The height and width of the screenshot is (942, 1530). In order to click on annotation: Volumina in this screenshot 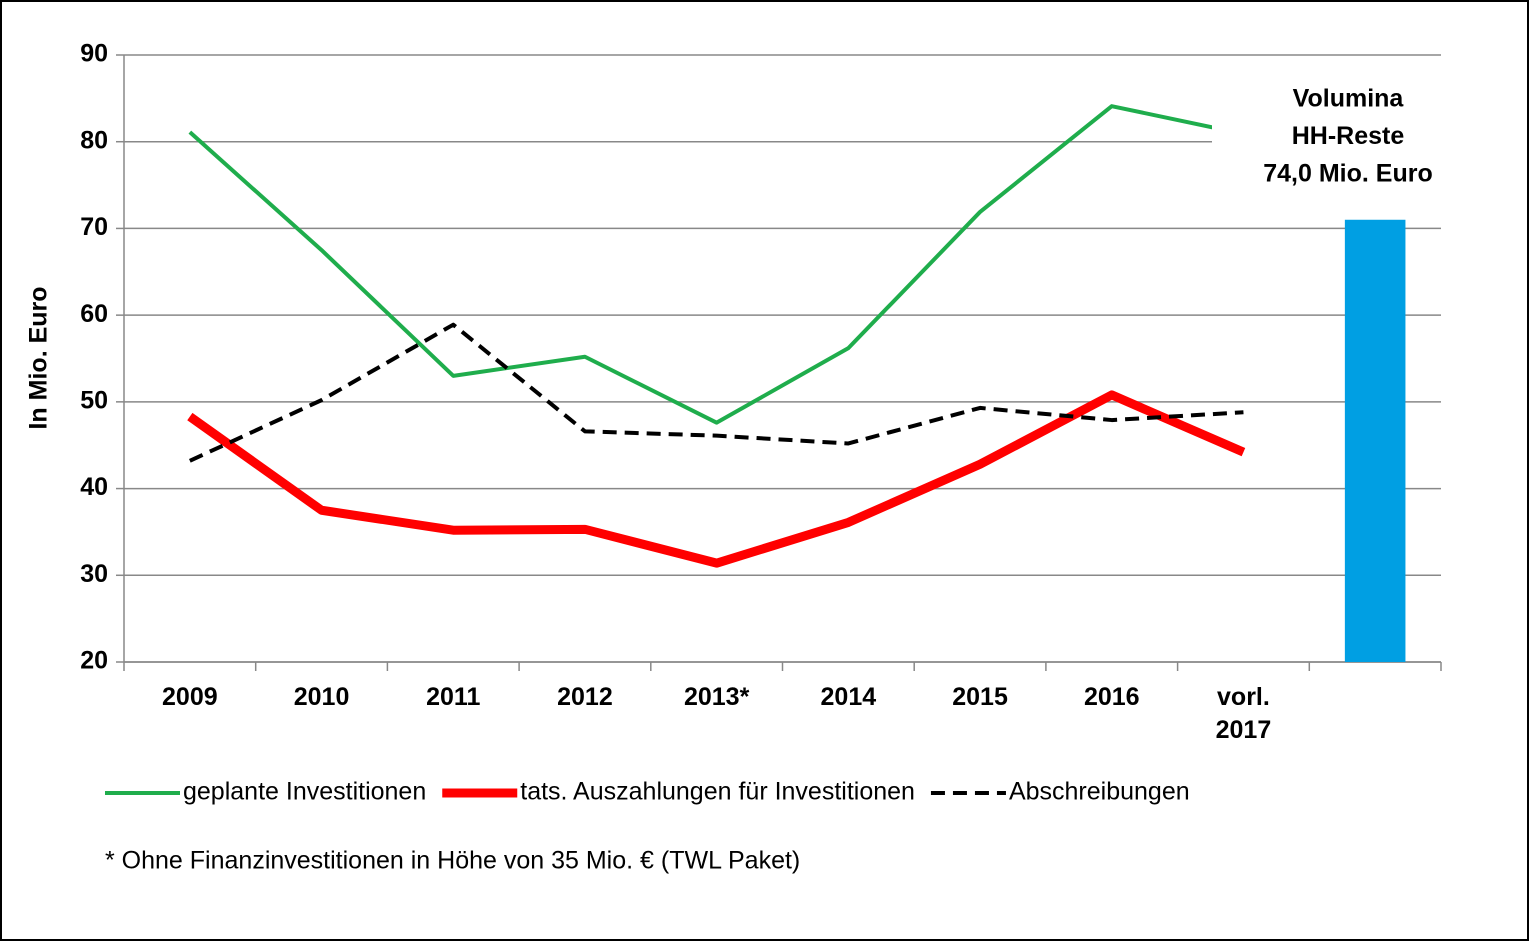, I will do `click(1349, 99)`.